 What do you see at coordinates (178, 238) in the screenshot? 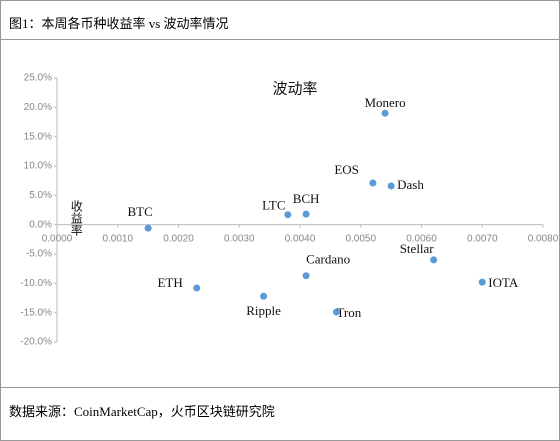
I see `x-tick-label: 0.0020` at bounding box center [178, 238].